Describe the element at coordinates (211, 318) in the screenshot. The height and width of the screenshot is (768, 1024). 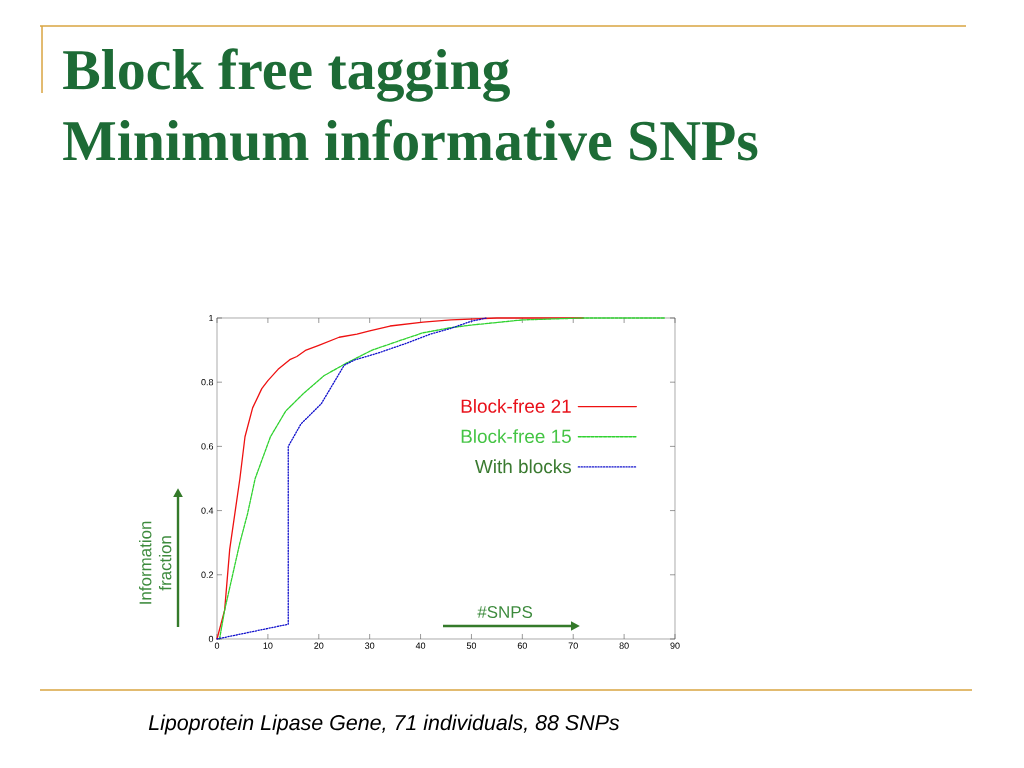
I see `y-tick-label: 1` at that location.